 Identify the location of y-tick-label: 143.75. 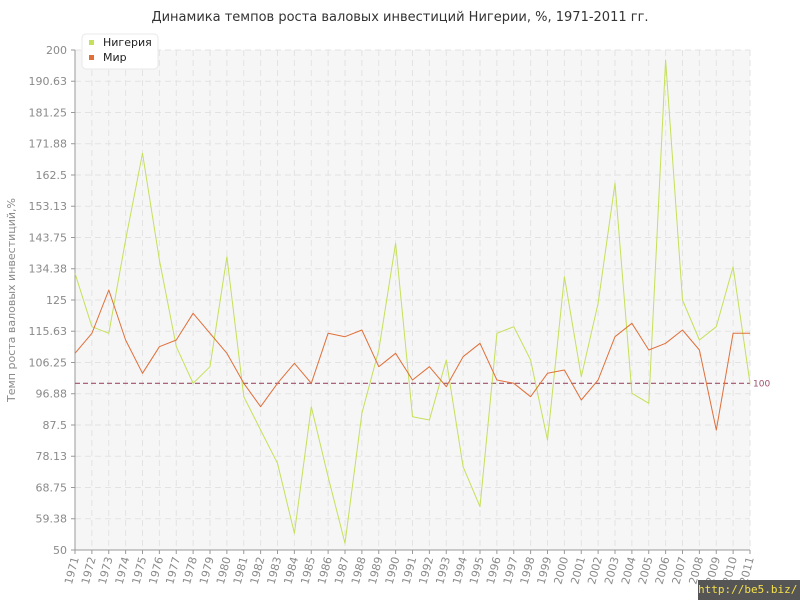
(48, 238).